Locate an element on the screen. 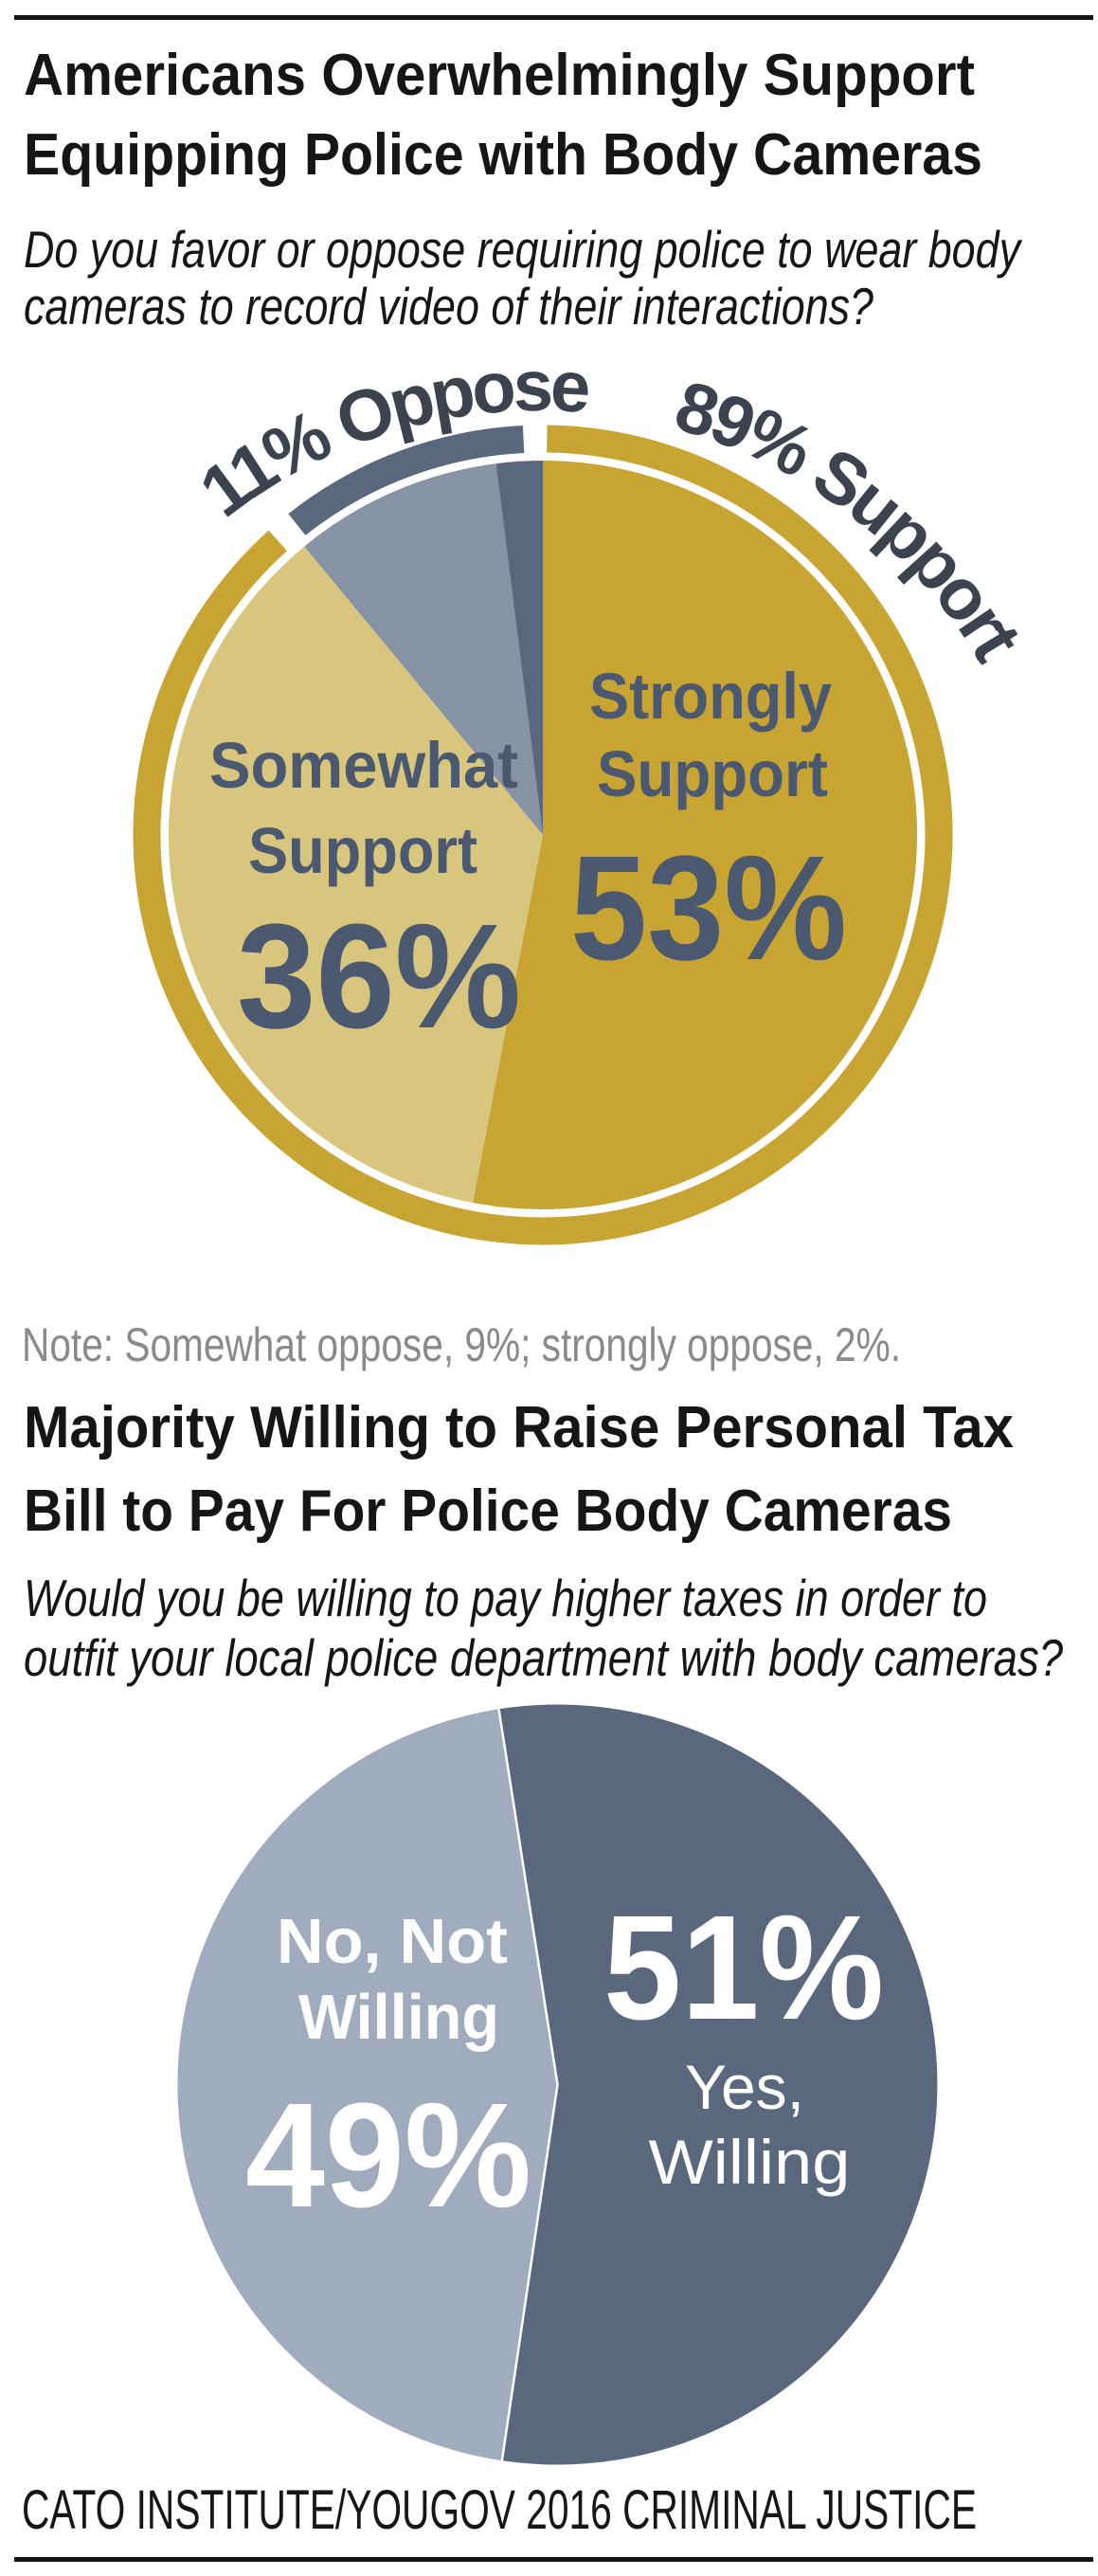 The width and height of the screenshot is (1098, 2576). svg-text:Majority Willing to Raise Pers: Majority Willing to Raise Personal Tax is located at coordinates (519, 1427).